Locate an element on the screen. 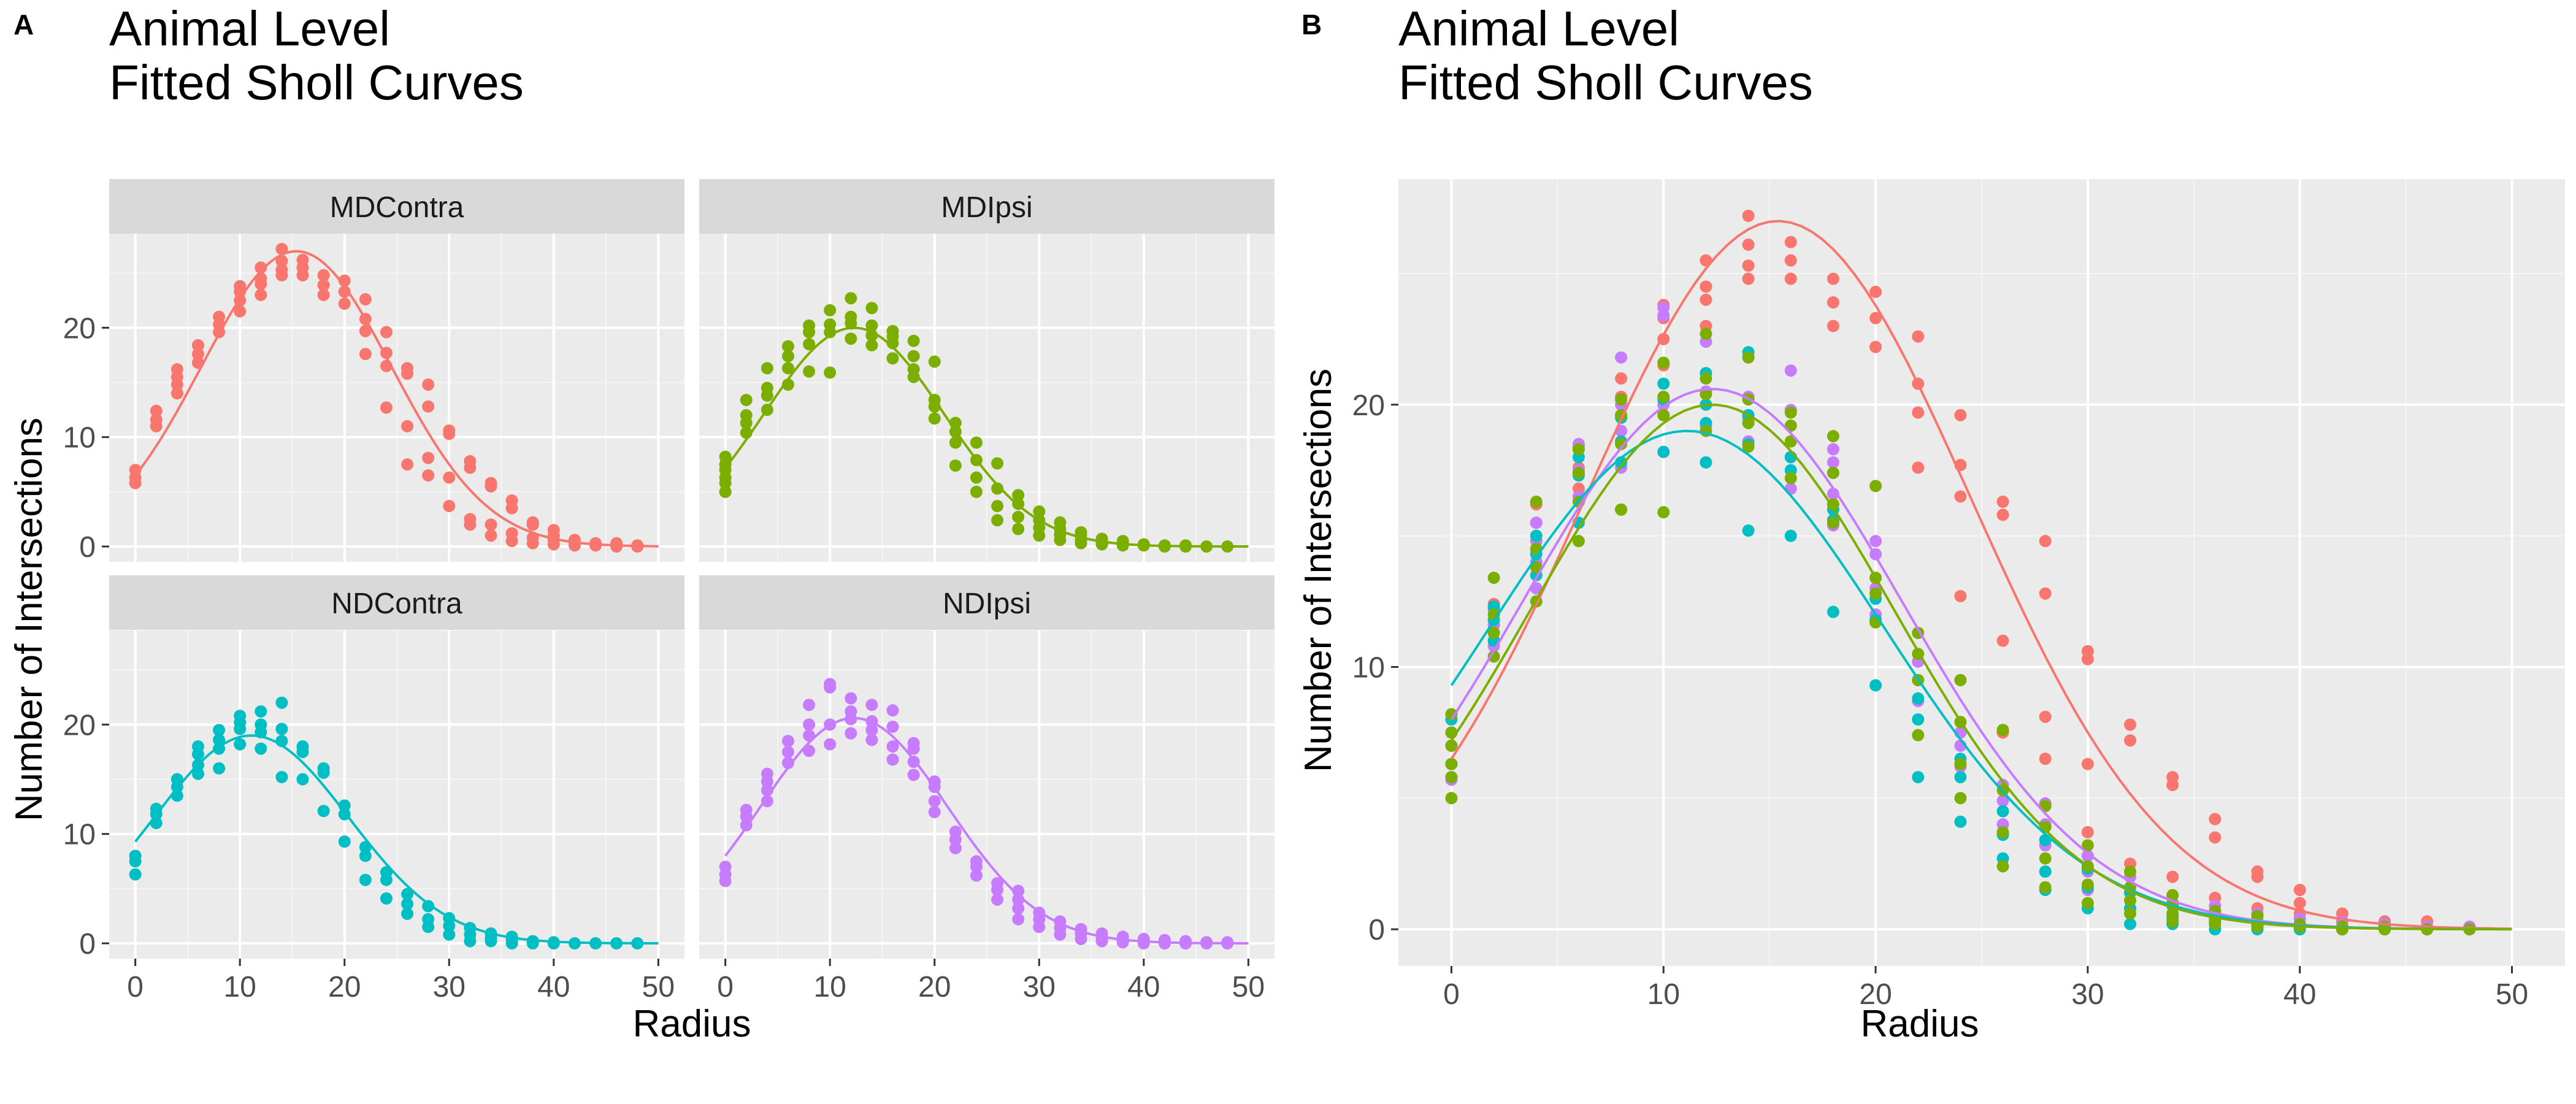  facet-ndcontra-x-tick-label: 10 is located at coordinates (239, 987).